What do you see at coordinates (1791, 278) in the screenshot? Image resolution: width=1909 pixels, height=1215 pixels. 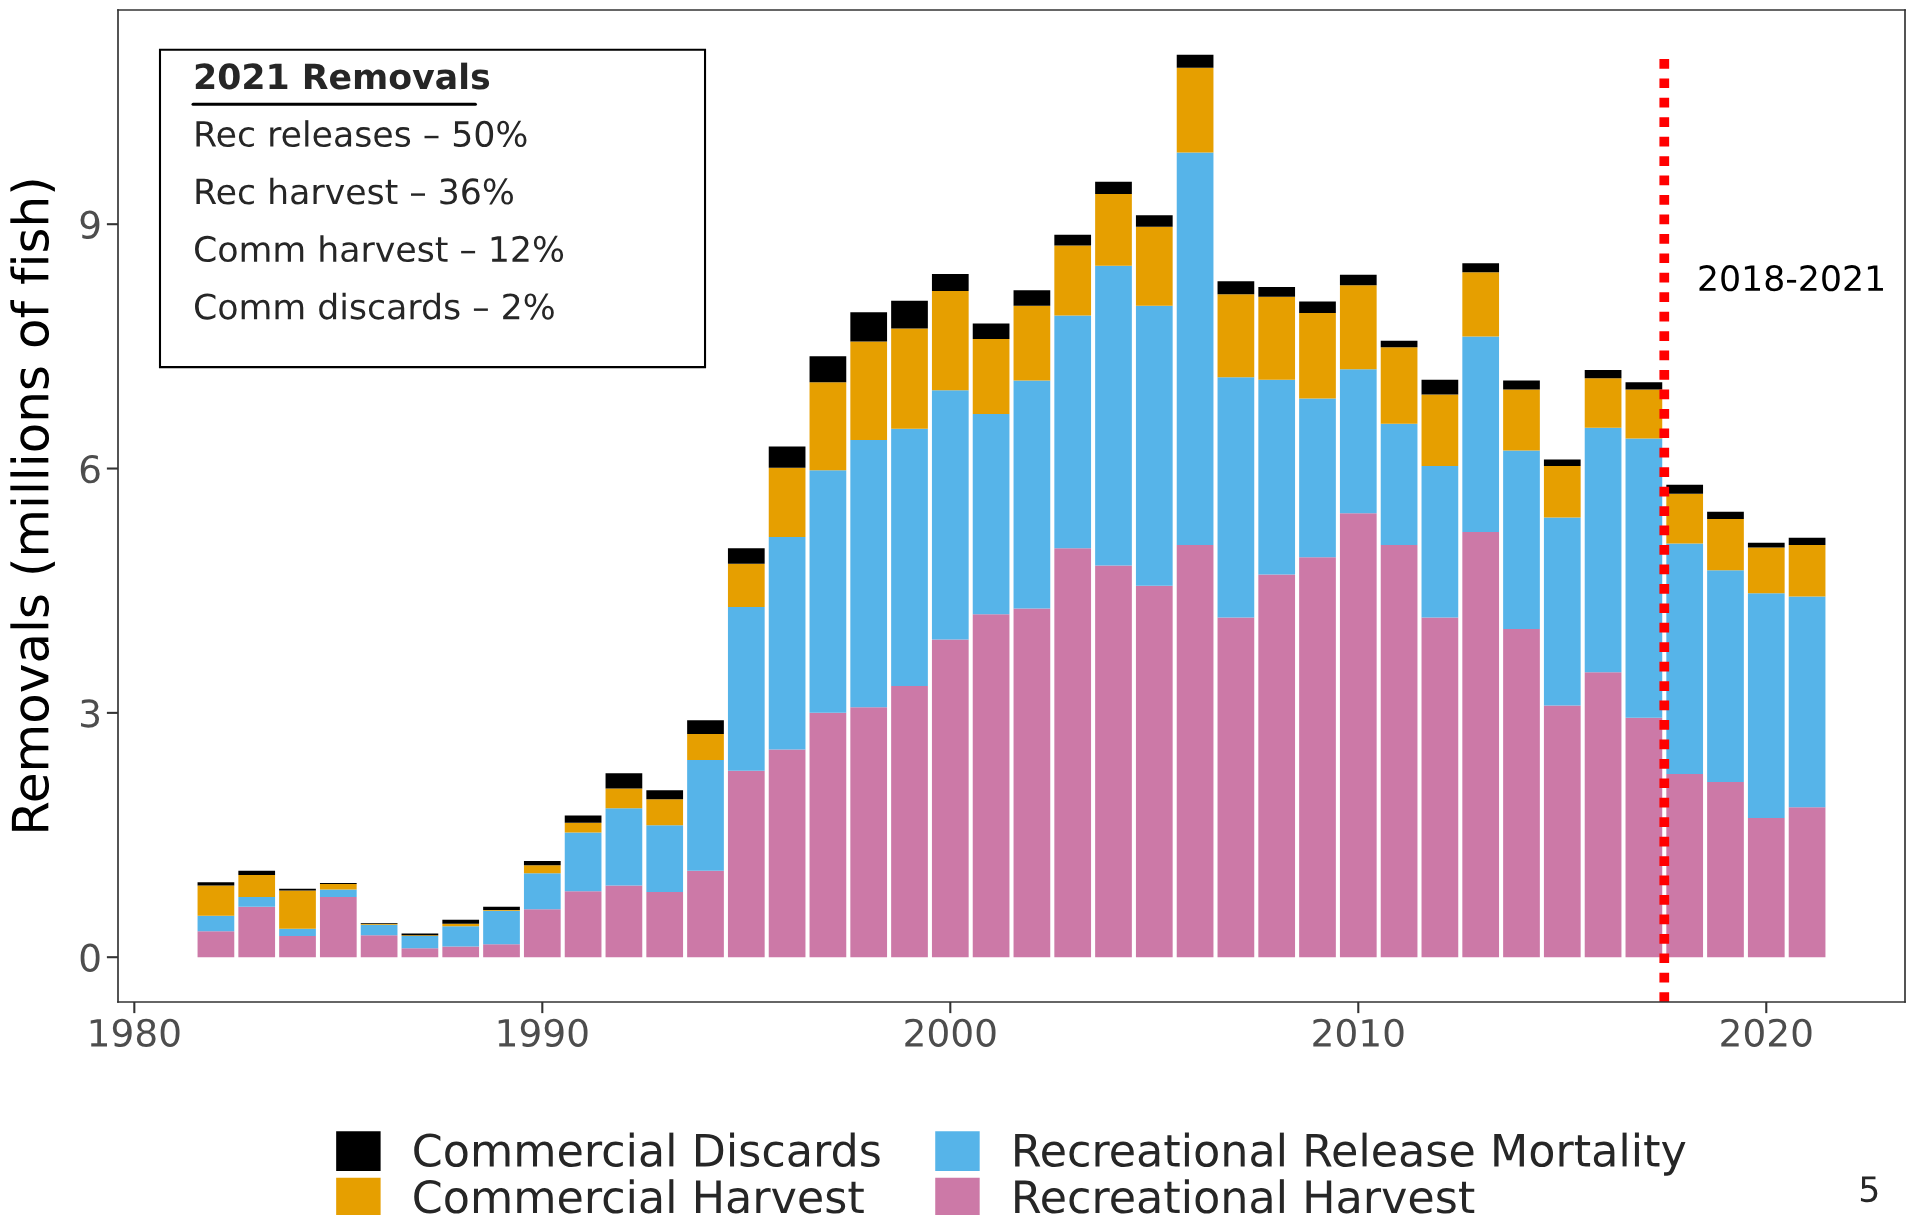 I see `ref-line-label: 2018-2021` at bounding box center [1791, 278].